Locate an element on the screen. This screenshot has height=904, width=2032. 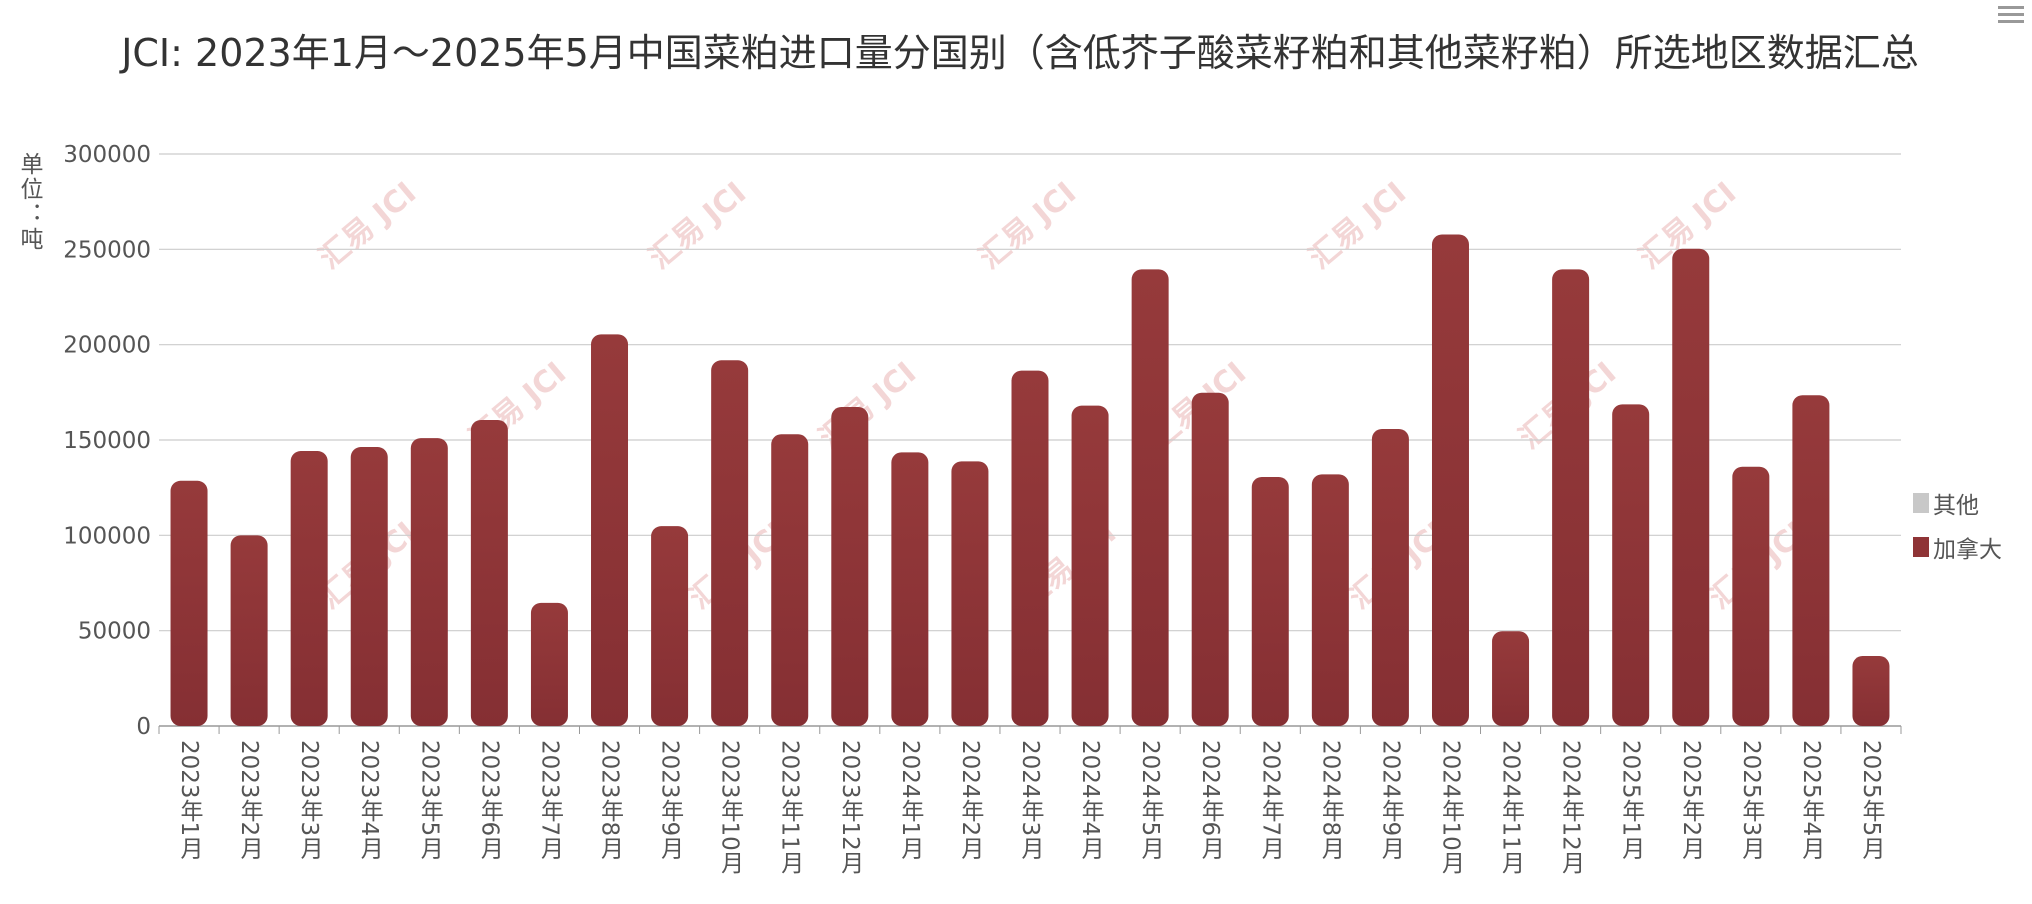
x-tick-label: 2025年3月 is located at coordinates (1752, 799).